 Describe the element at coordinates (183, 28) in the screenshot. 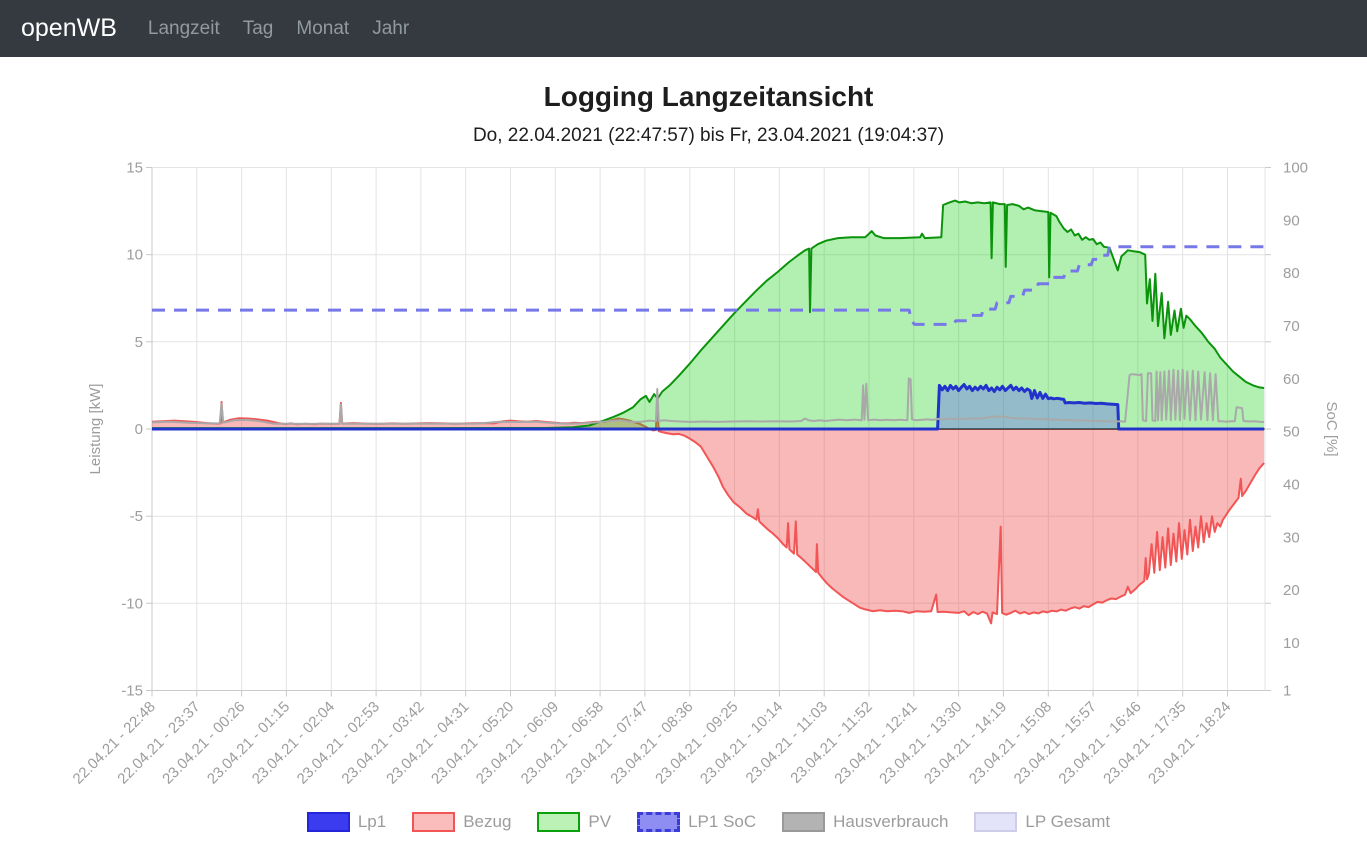

I see `nav-item-langzeit: Langzeit` at that location.